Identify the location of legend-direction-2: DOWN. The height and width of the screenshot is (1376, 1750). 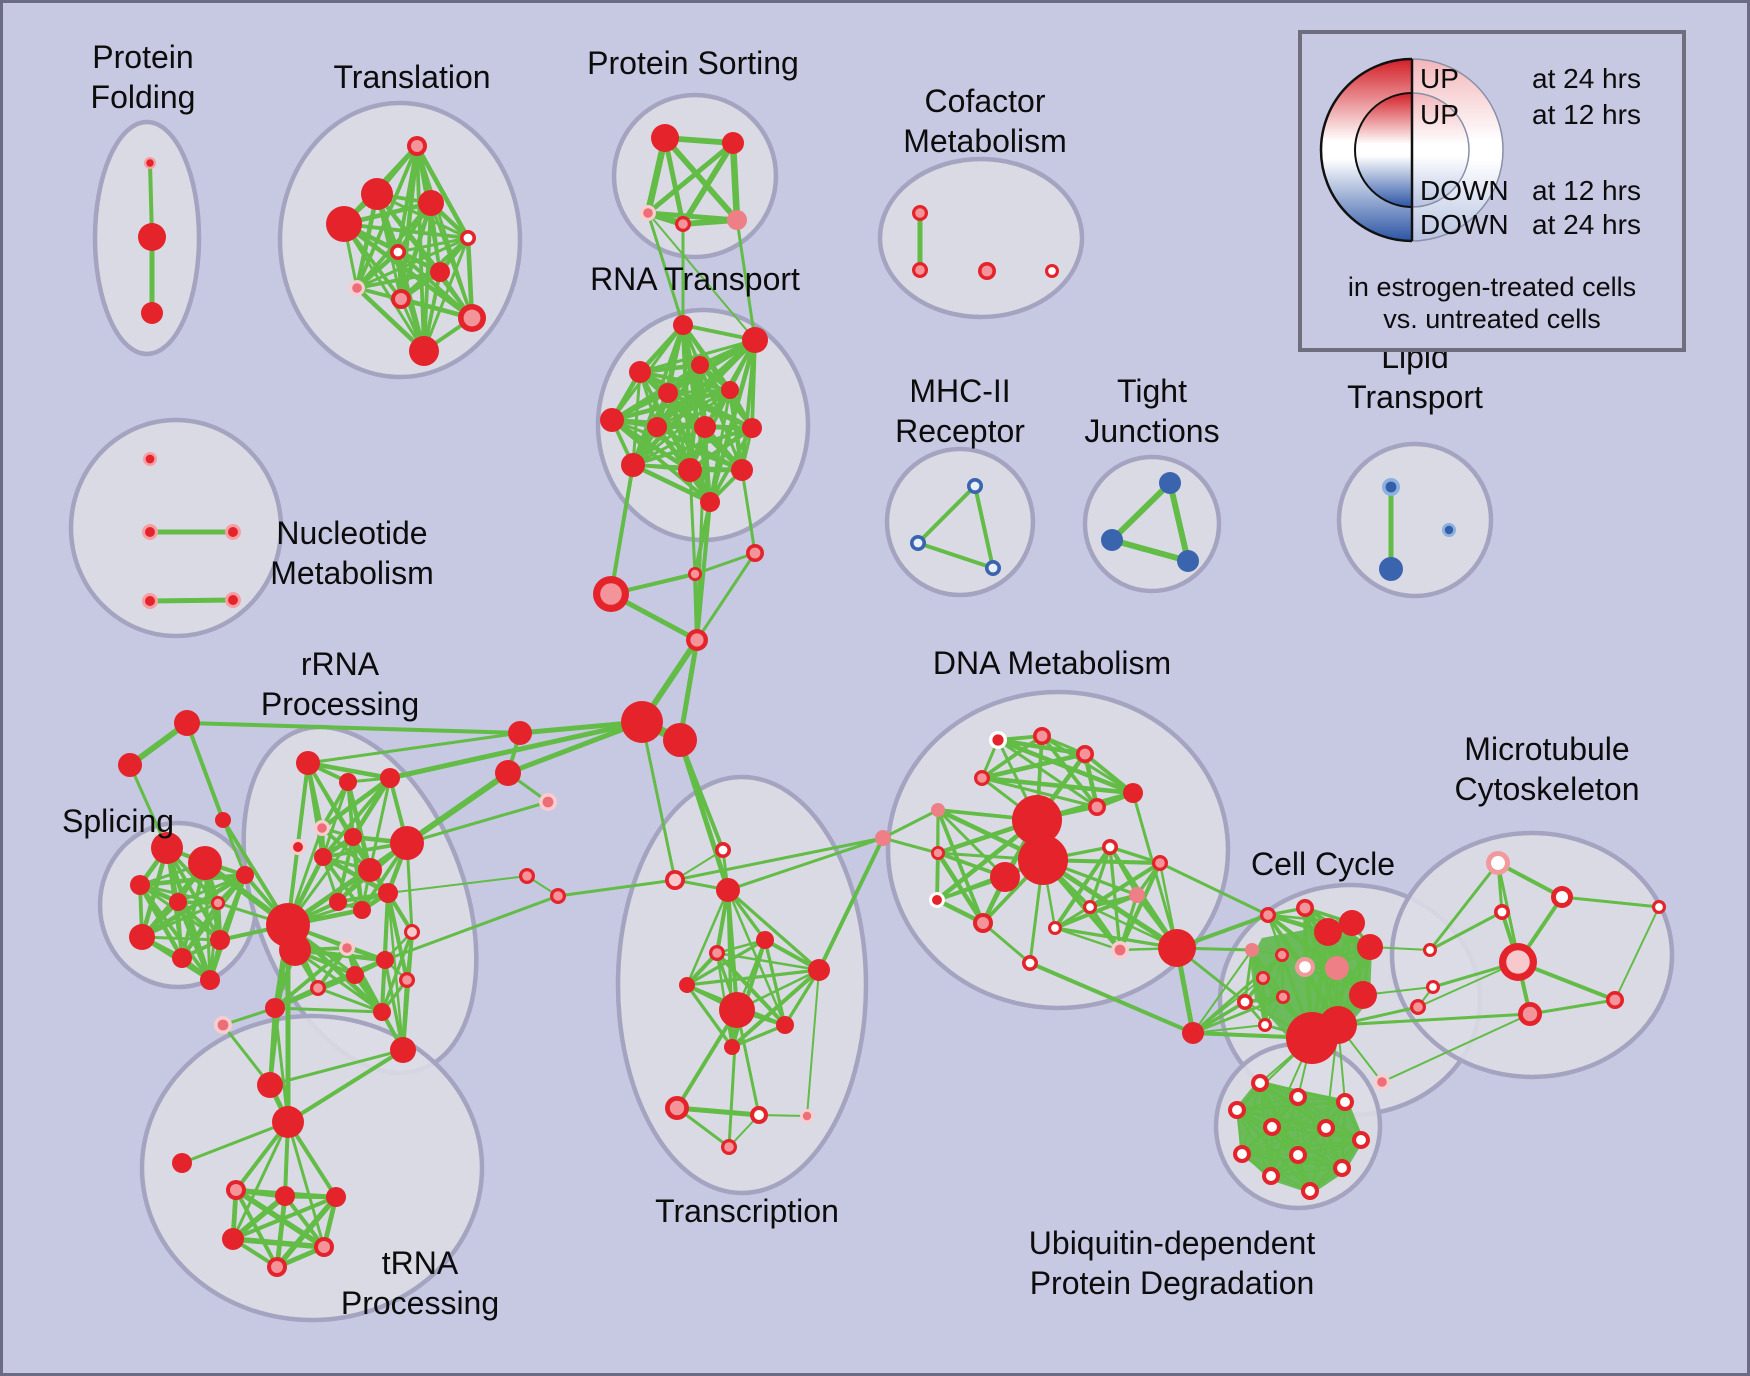
(1464, 190).